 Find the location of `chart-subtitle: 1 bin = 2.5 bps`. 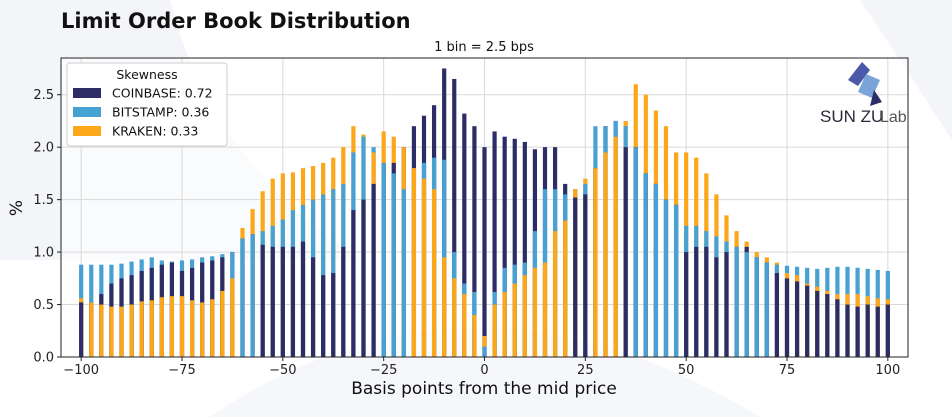

chart-subtitle: 1 bin = 2.5 bps is located at coordinates (484, 47).